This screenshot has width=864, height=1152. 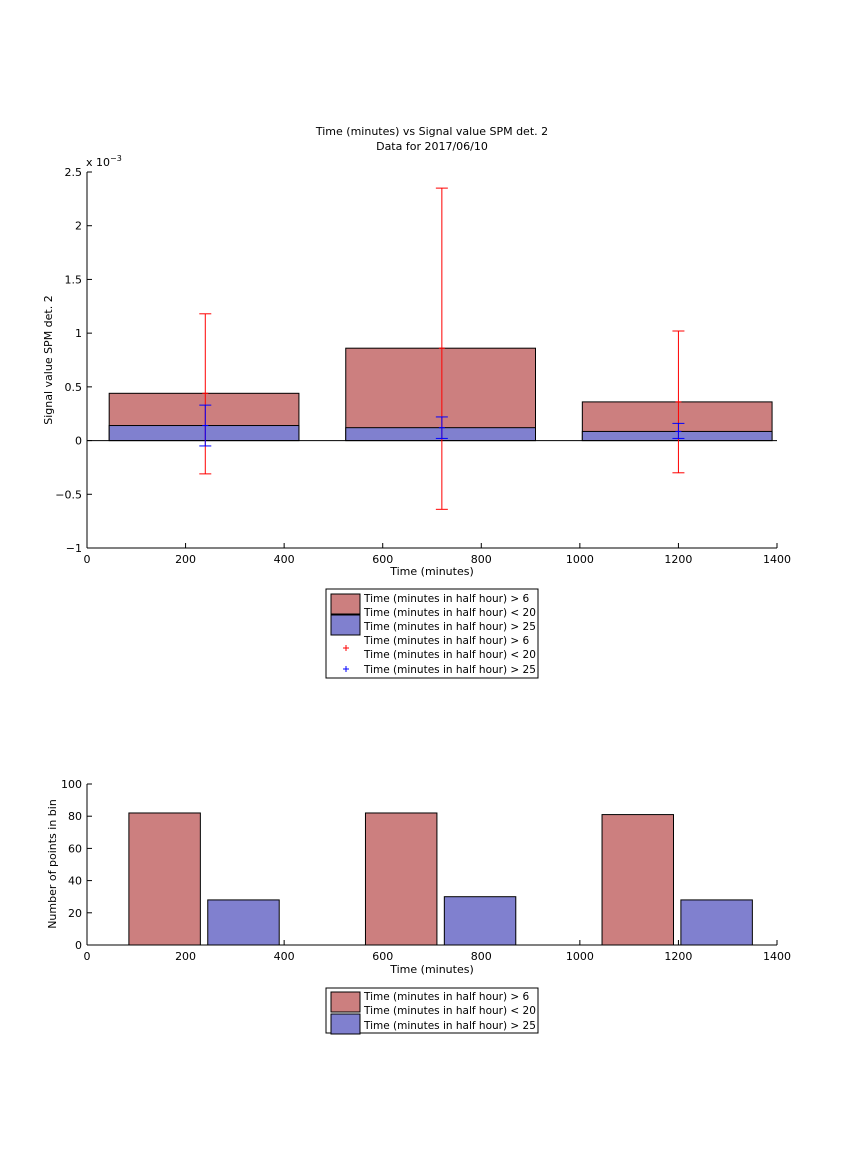 I want to click on chart1-xtick-label: 200, so click(x=185, y=559).